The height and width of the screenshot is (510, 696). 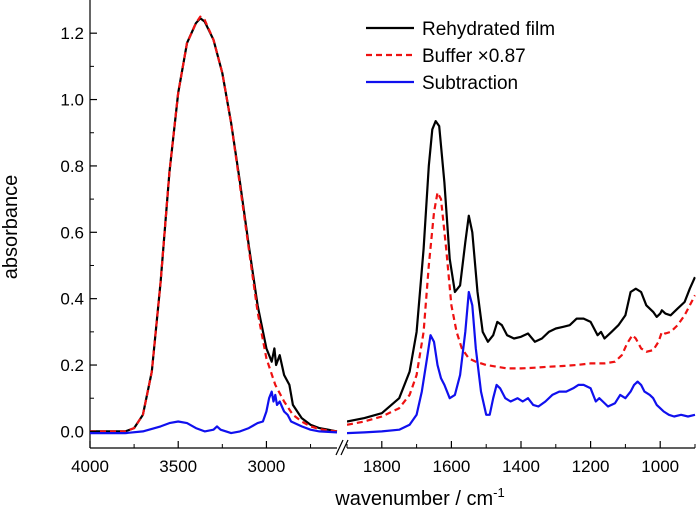 I want to click on axis-break-mark-left, so click(x=339, y=447).